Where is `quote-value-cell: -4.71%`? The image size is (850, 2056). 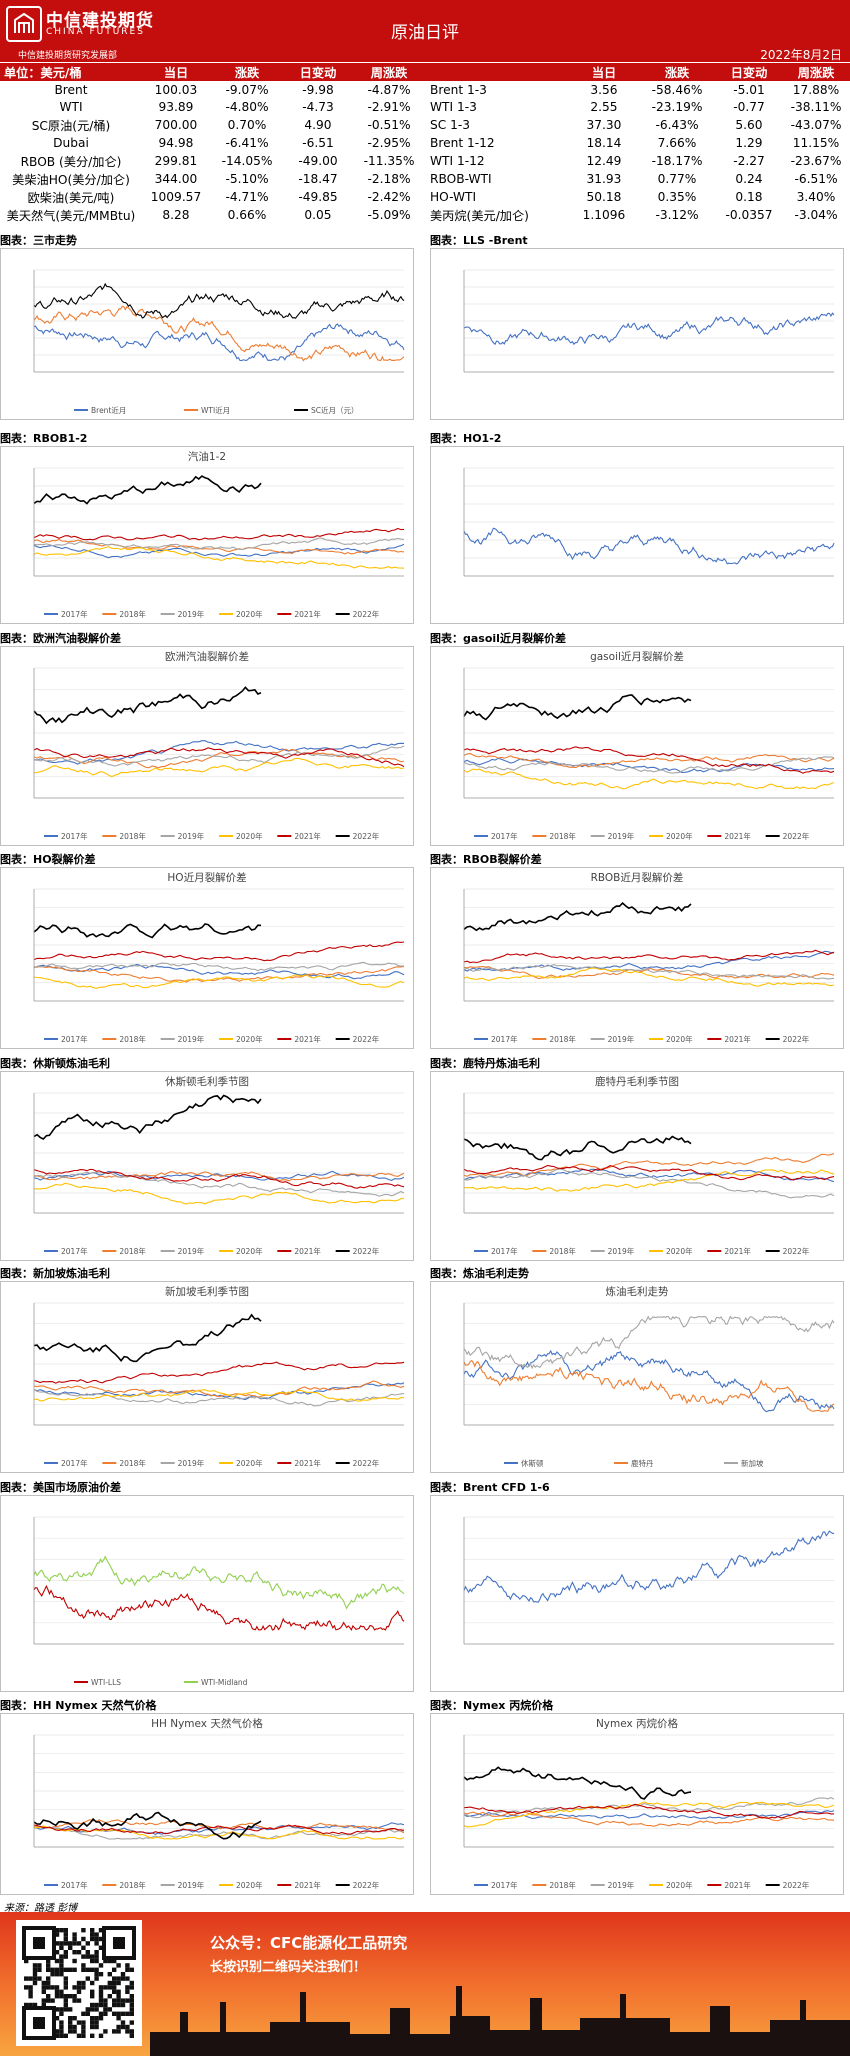 quote-value-cell: -4.71% is located at coordinates (247, 196).